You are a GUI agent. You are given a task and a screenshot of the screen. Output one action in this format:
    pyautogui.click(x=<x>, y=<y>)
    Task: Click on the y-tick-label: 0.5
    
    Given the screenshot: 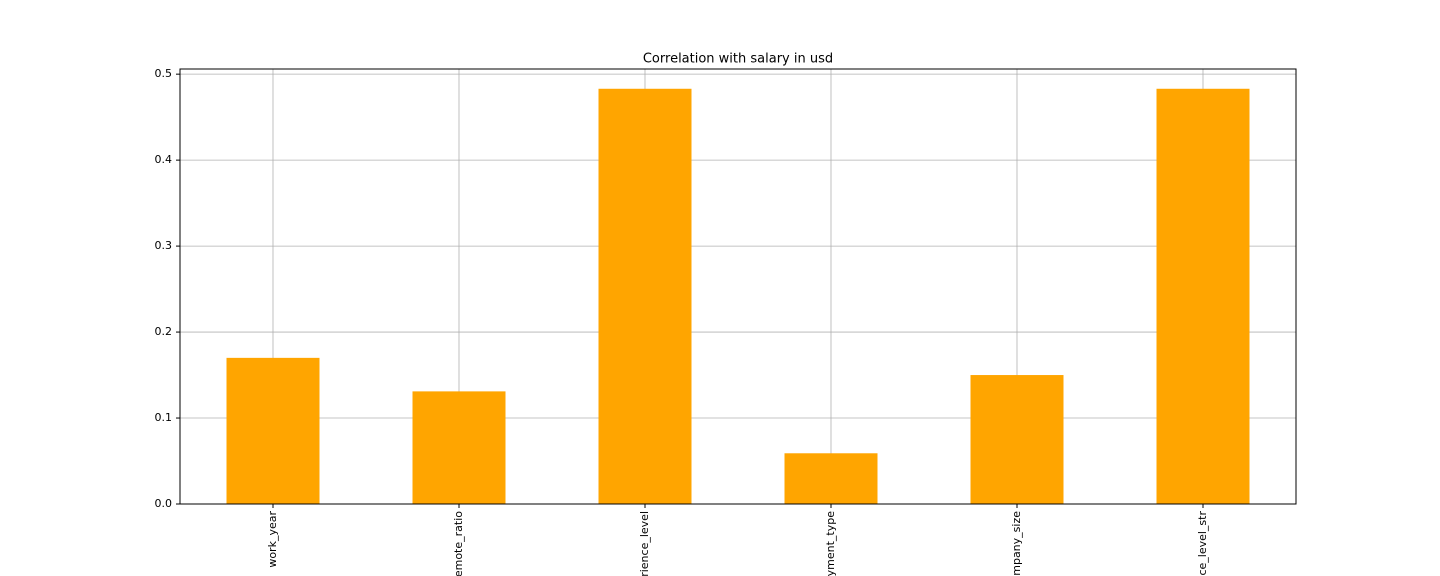 What is the action you would take?
    pyautogui.click(x=164, y=73)
    